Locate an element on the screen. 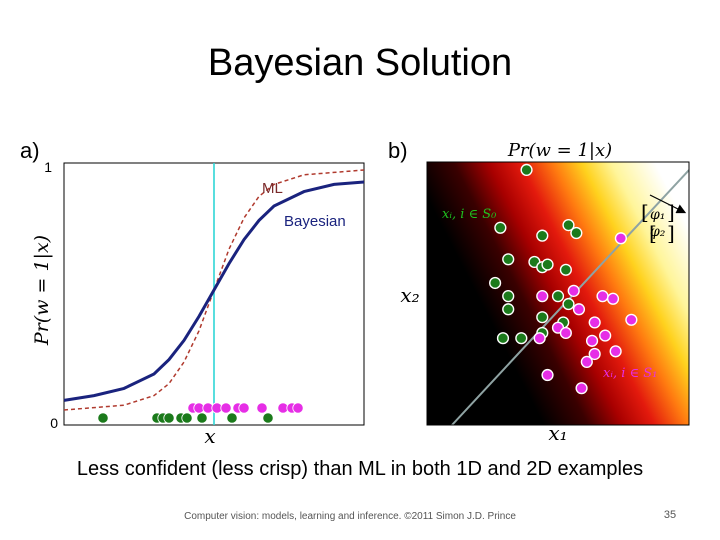 Image resolution: width=720 pixels, height=540 pixels. bracket-right: ] is located at coordinates (671, 212).